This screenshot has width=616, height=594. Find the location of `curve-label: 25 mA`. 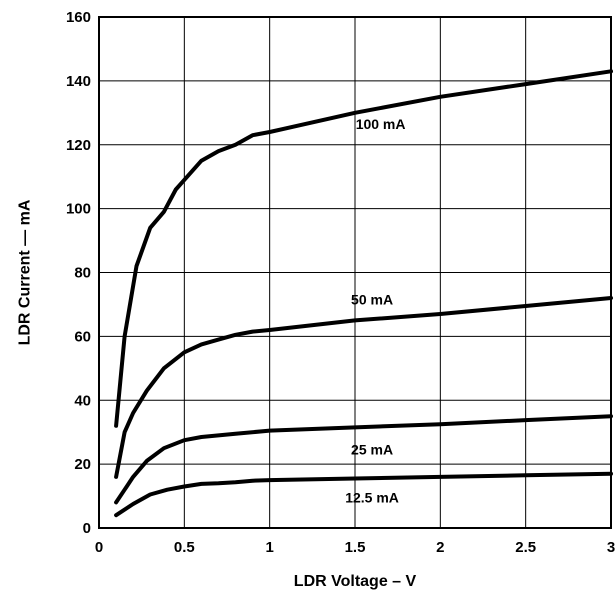

curve-label: 25 mA is located at coordinates (372, 450).